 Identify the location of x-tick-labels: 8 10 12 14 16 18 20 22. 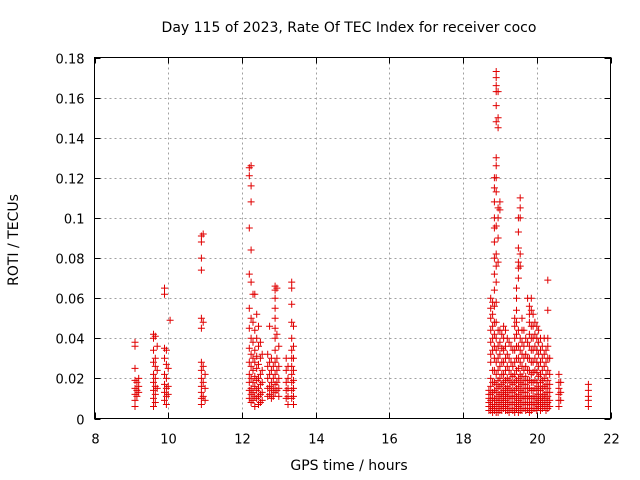
(355, 440).